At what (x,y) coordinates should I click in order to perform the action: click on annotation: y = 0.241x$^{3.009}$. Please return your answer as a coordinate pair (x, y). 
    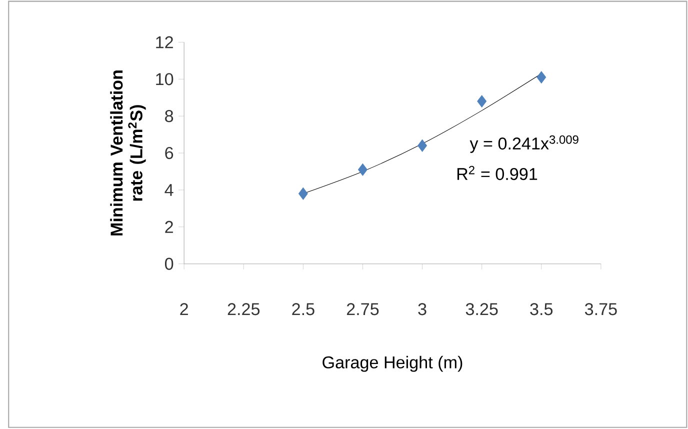
    Looking at the image, I should click on (524, 144).